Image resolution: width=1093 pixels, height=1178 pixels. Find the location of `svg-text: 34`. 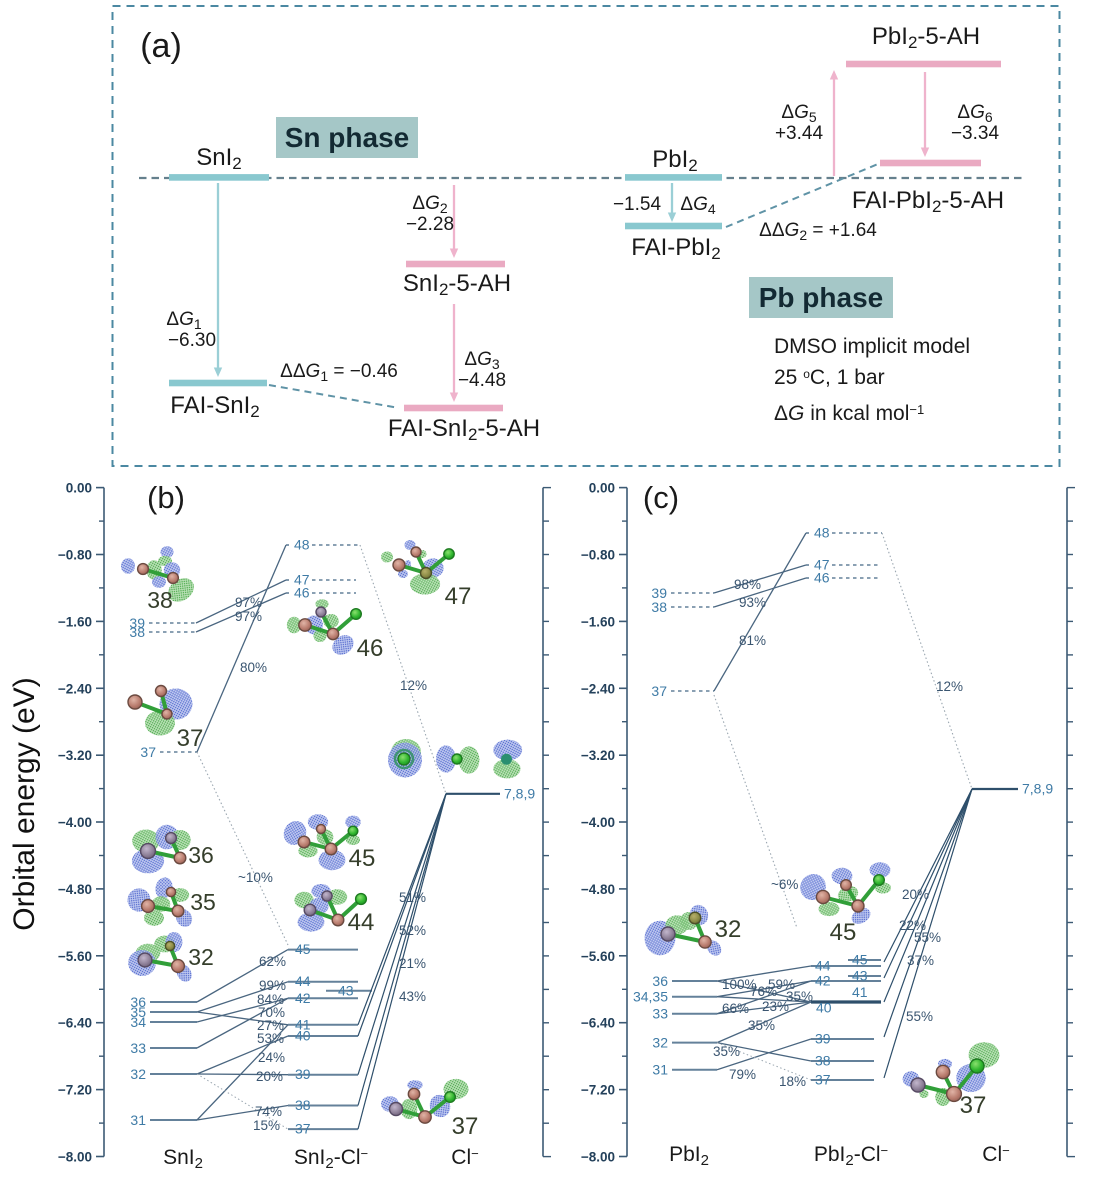

svg-text: 34 is located at coordinates (138, 1022).